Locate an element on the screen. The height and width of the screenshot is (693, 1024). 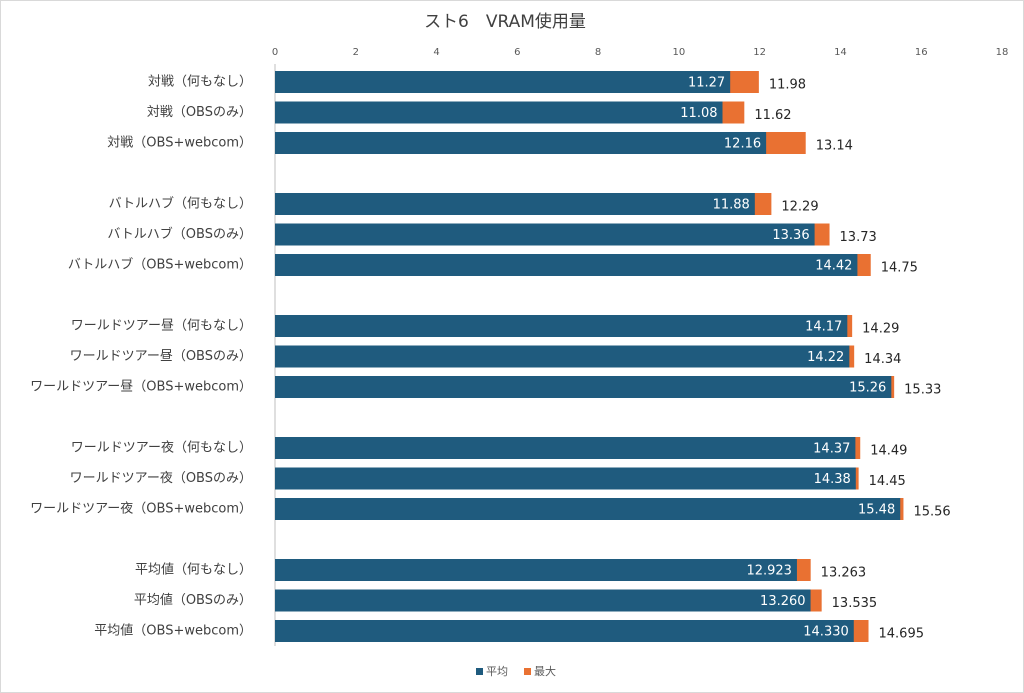
category-label: ワールドツアー夜（OBS+webcom） is located at coordinates (141, 509).